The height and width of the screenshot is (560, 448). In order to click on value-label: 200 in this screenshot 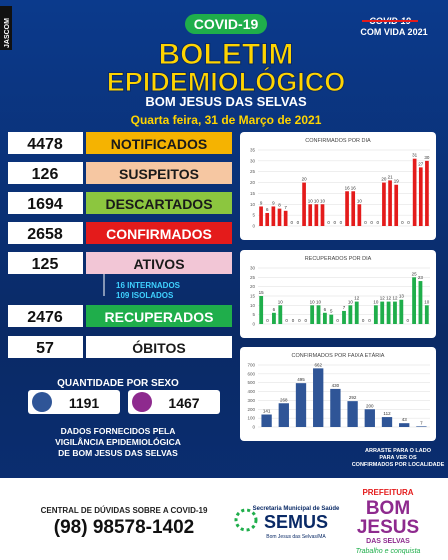, I will do `click(370, 405)`.